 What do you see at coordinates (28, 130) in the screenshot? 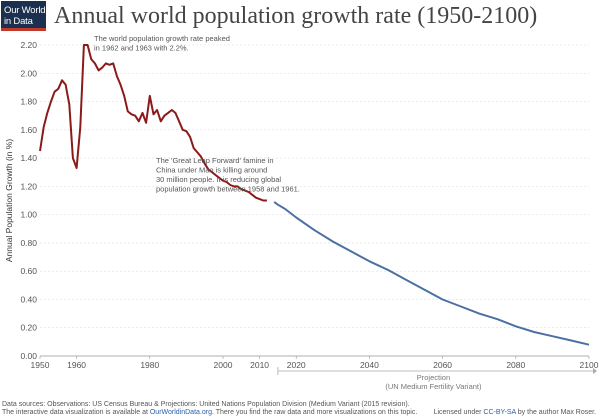
I see `y-tick-label: 1.60` at bounding box center [28, 130].